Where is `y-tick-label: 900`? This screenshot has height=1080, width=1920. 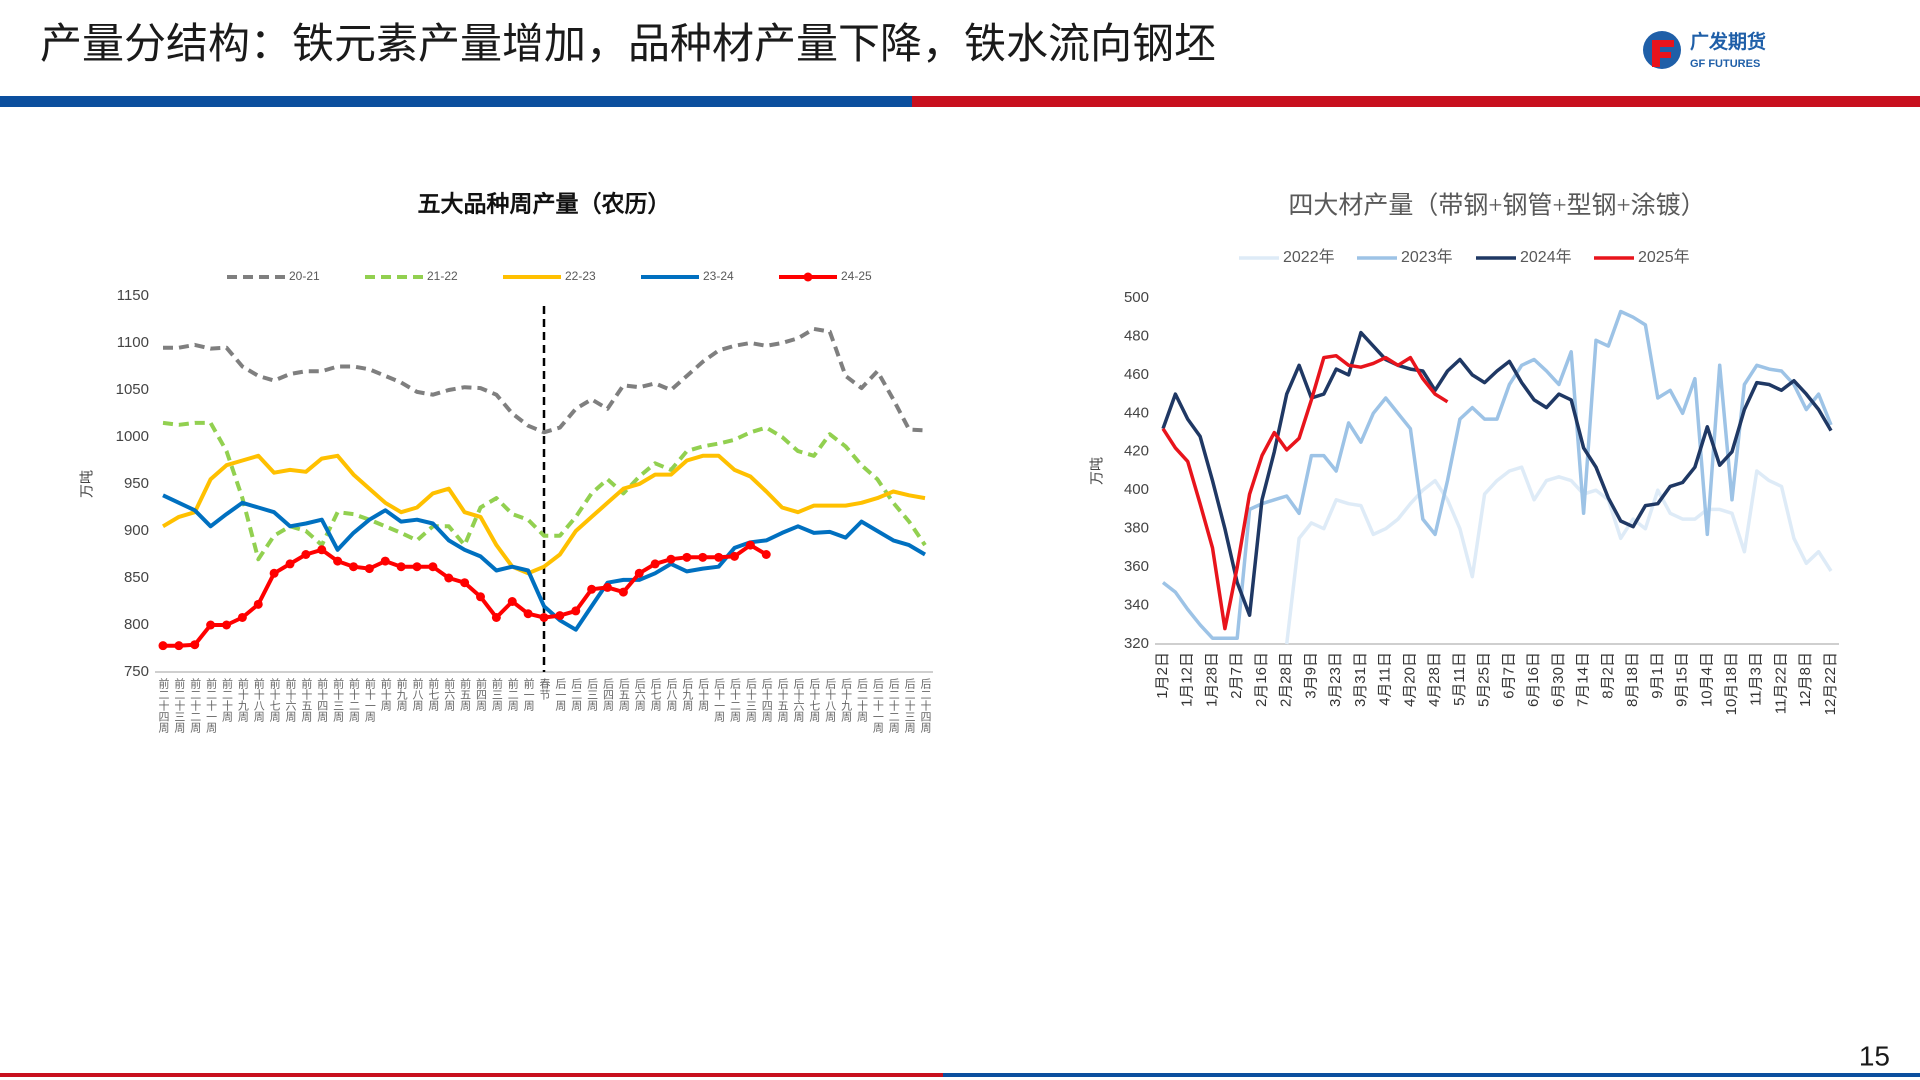
y-tick-label: 900 is located at coordinates (136, 530).